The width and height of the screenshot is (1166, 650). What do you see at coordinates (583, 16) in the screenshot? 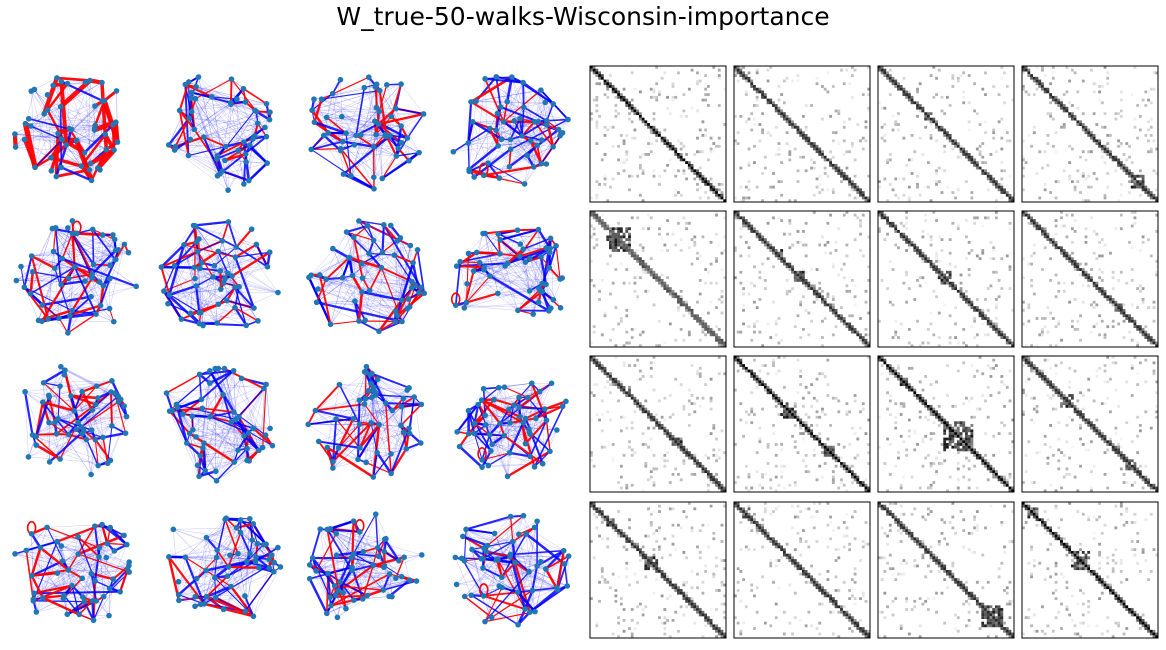
I see `figure-title: W_true-50-walks-Wisconsin-importance` at bounding box center [583, 16].